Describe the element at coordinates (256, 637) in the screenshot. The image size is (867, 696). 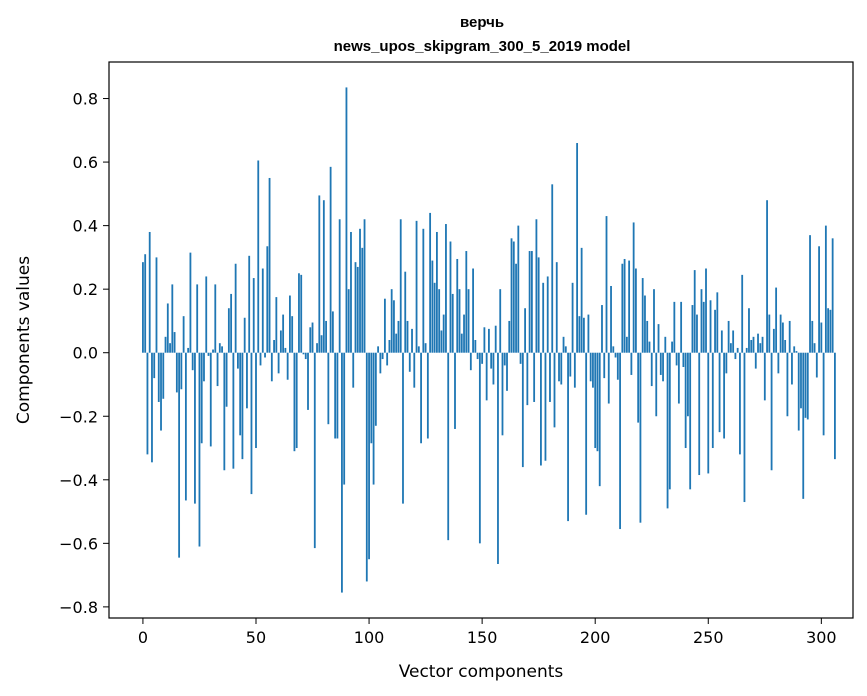
I see `x-tick-label: 50` at that location.